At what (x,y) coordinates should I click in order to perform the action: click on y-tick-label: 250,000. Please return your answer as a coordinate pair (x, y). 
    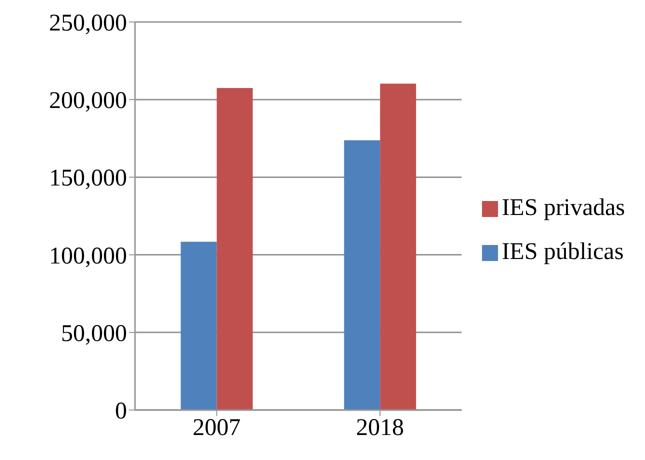
    Looking at the image, I should click on (88, 23).